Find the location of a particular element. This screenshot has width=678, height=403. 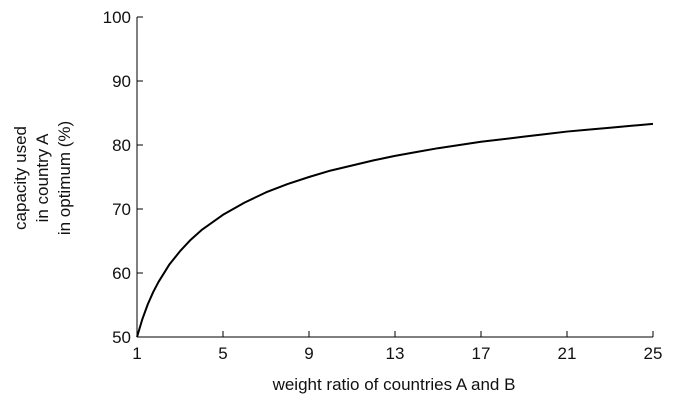

y-tick-label: 50 is located at coordinates (121, 337).